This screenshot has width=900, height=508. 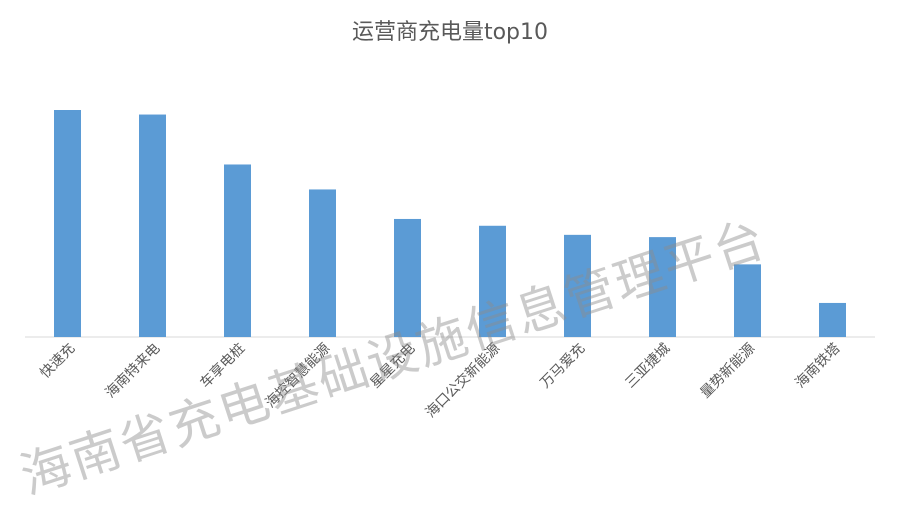 I want to click on x-tick-label-2: 海南特来电, so click(x=133, y=371).